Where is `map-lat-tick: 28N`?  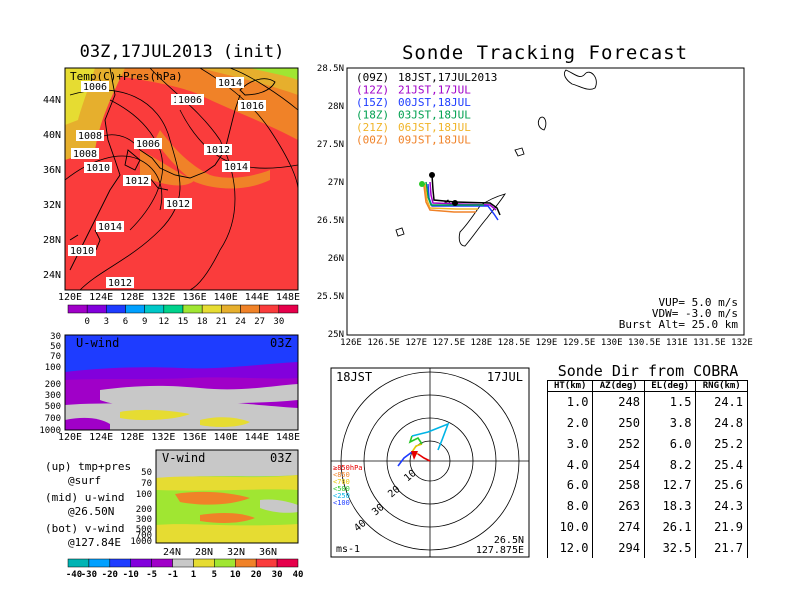 map-lat-tick: 28N is located at coordinates (52, 240).